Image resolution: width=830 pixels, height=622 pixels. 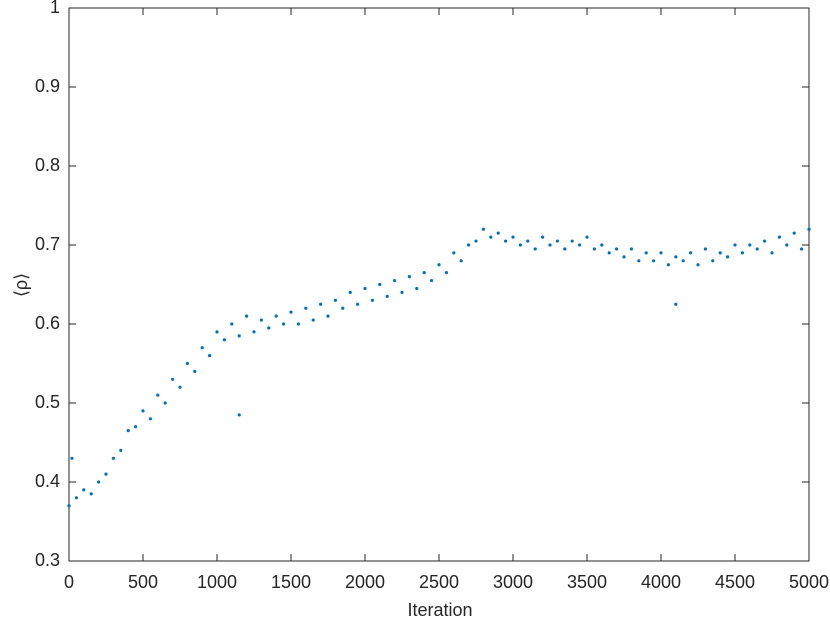 What do you see at coordinates (365, 582) in the screenshot?
I see `x-tick-label: 2000` at bounding box center [365, 582].